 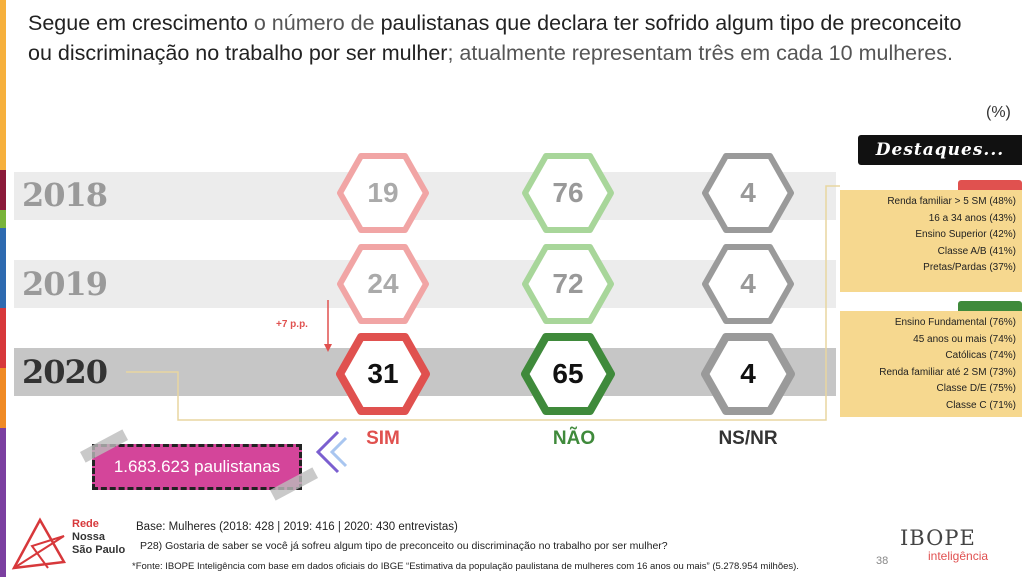 What do you see at coordinates (3, 219) in the screenshot?
I see `accent-stripe-green` at bounding box center [3, 219].